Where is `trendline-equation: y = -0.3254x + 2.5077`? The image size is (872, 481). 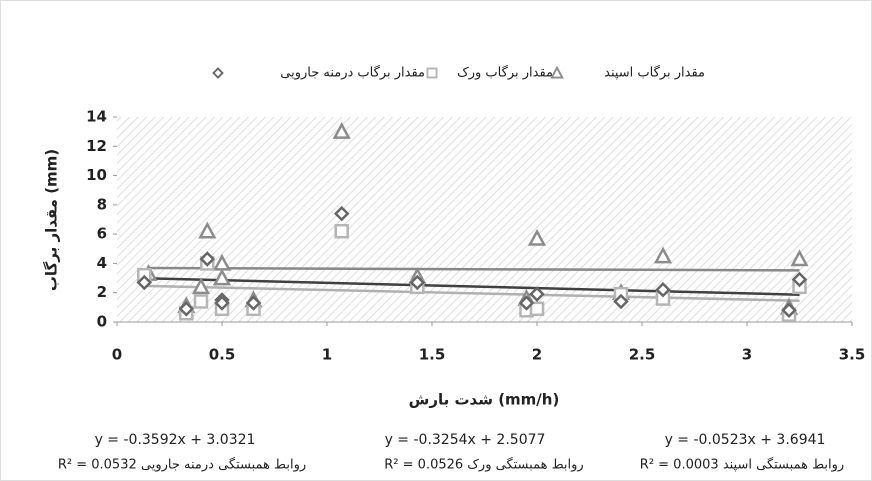
trendline-equation: y = -0.3254x + 2.5077 is located at coordinates (465, 440).